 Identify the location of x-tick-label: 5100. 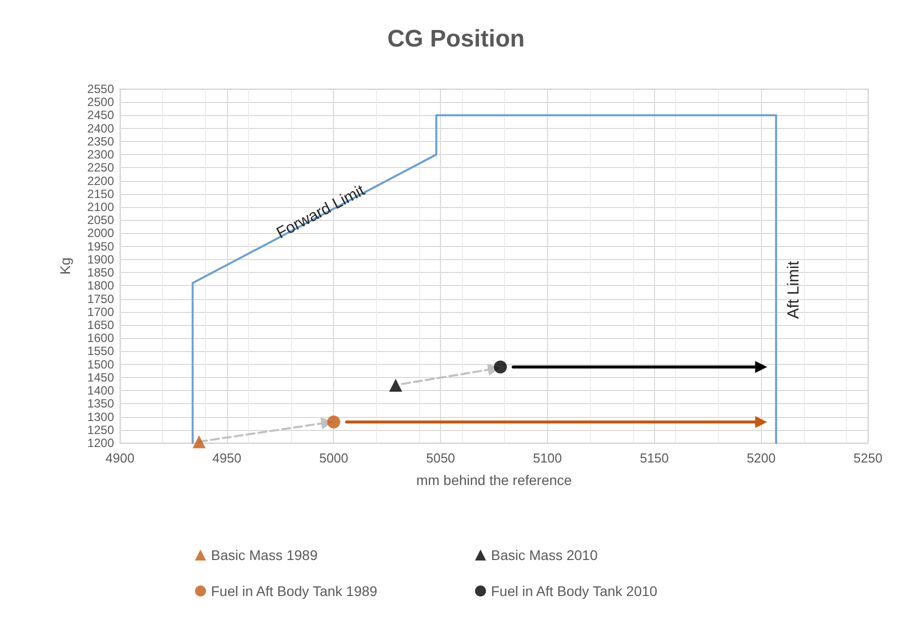
(547, 458).